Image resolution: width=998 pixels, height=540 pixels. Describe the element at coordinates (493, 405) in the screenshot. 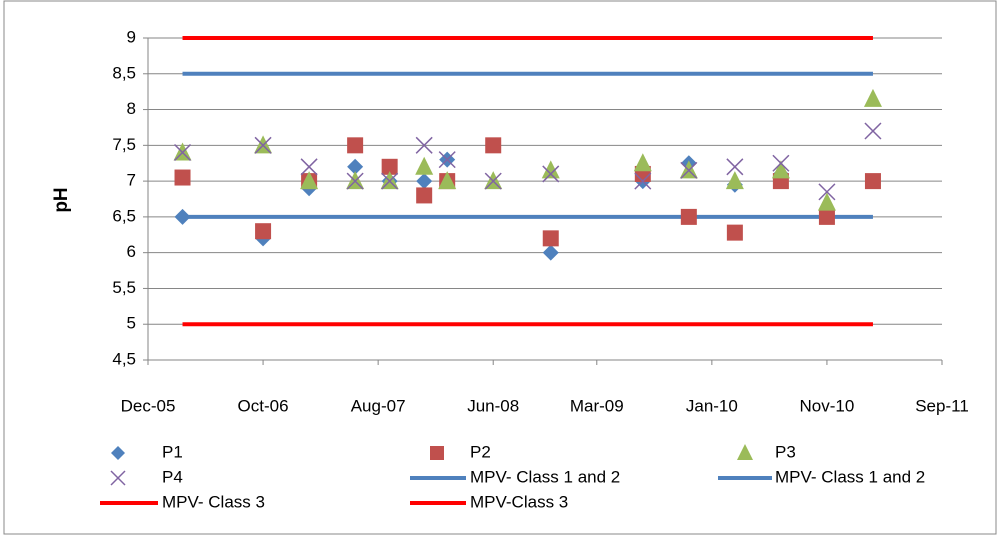

I see `x-tick-label: Jun-08` at that location.